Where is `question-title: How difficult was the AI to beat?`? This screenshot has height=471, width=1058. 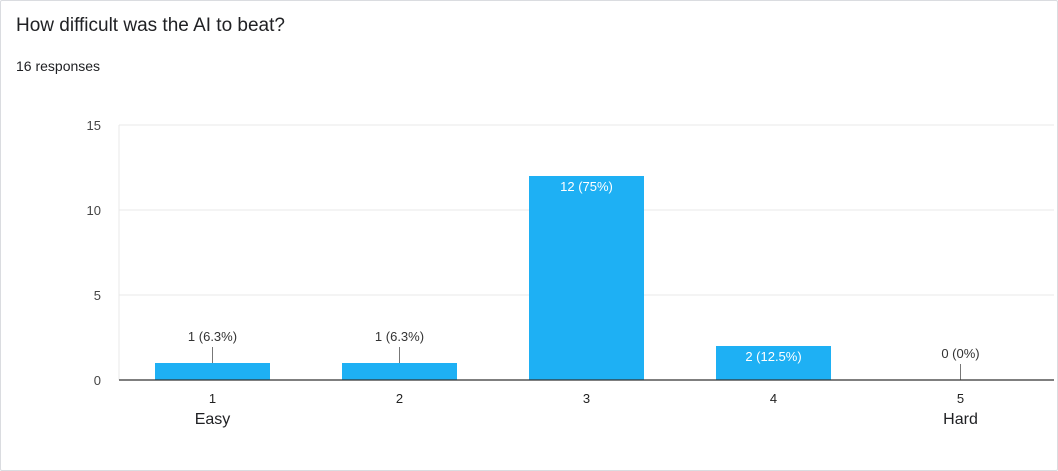
question-title: How difficult was the AI to beat? is located at coordinates (150, 25).